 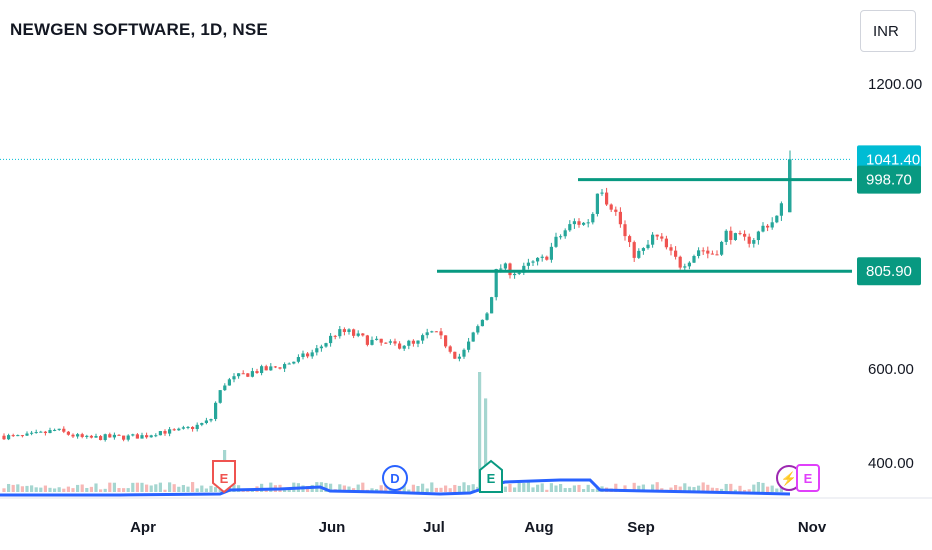 I want to click on currency-button: INR, so click(x=888, y=31).